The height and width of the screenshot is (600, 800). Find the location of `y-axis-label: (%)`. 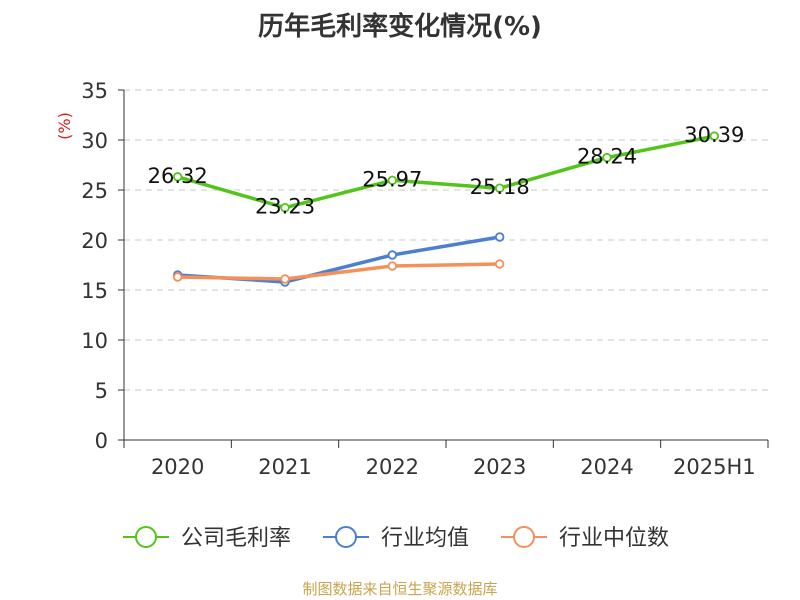

y-axis-label: (%) is located at coordinates (64, 126).